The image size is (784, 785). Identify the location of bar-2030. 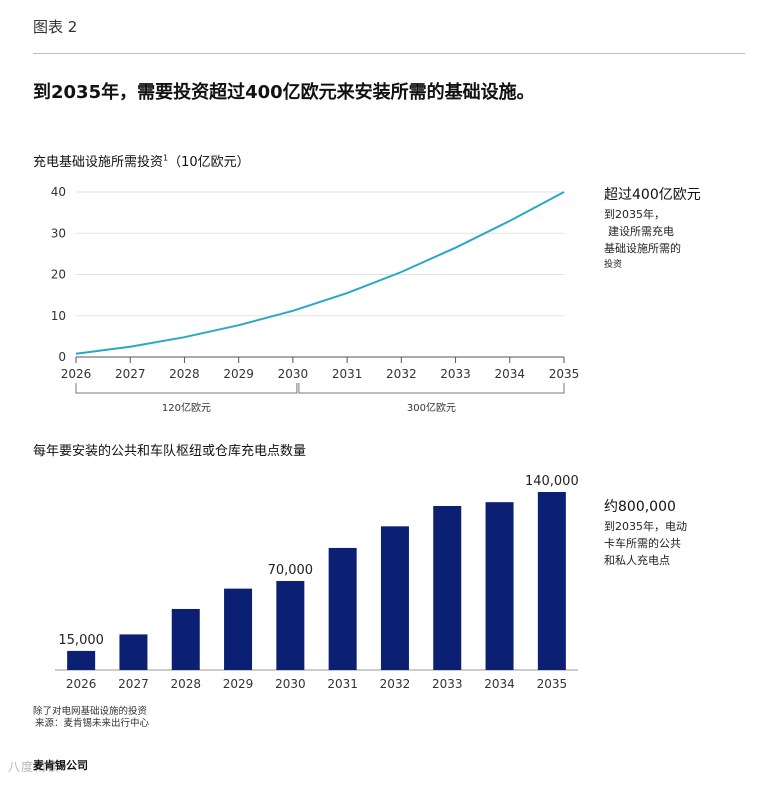
(290, 625).